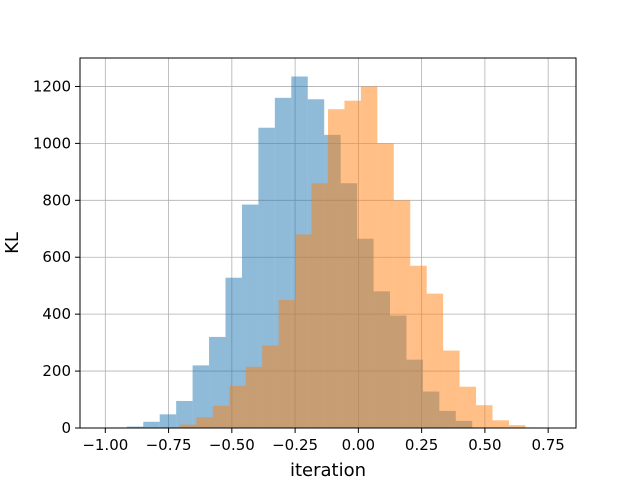 The image size is (640, 480). Describe the element at coordinates (52, 143) in the screenshot. I see `y-tick-label: 1000` at that location.